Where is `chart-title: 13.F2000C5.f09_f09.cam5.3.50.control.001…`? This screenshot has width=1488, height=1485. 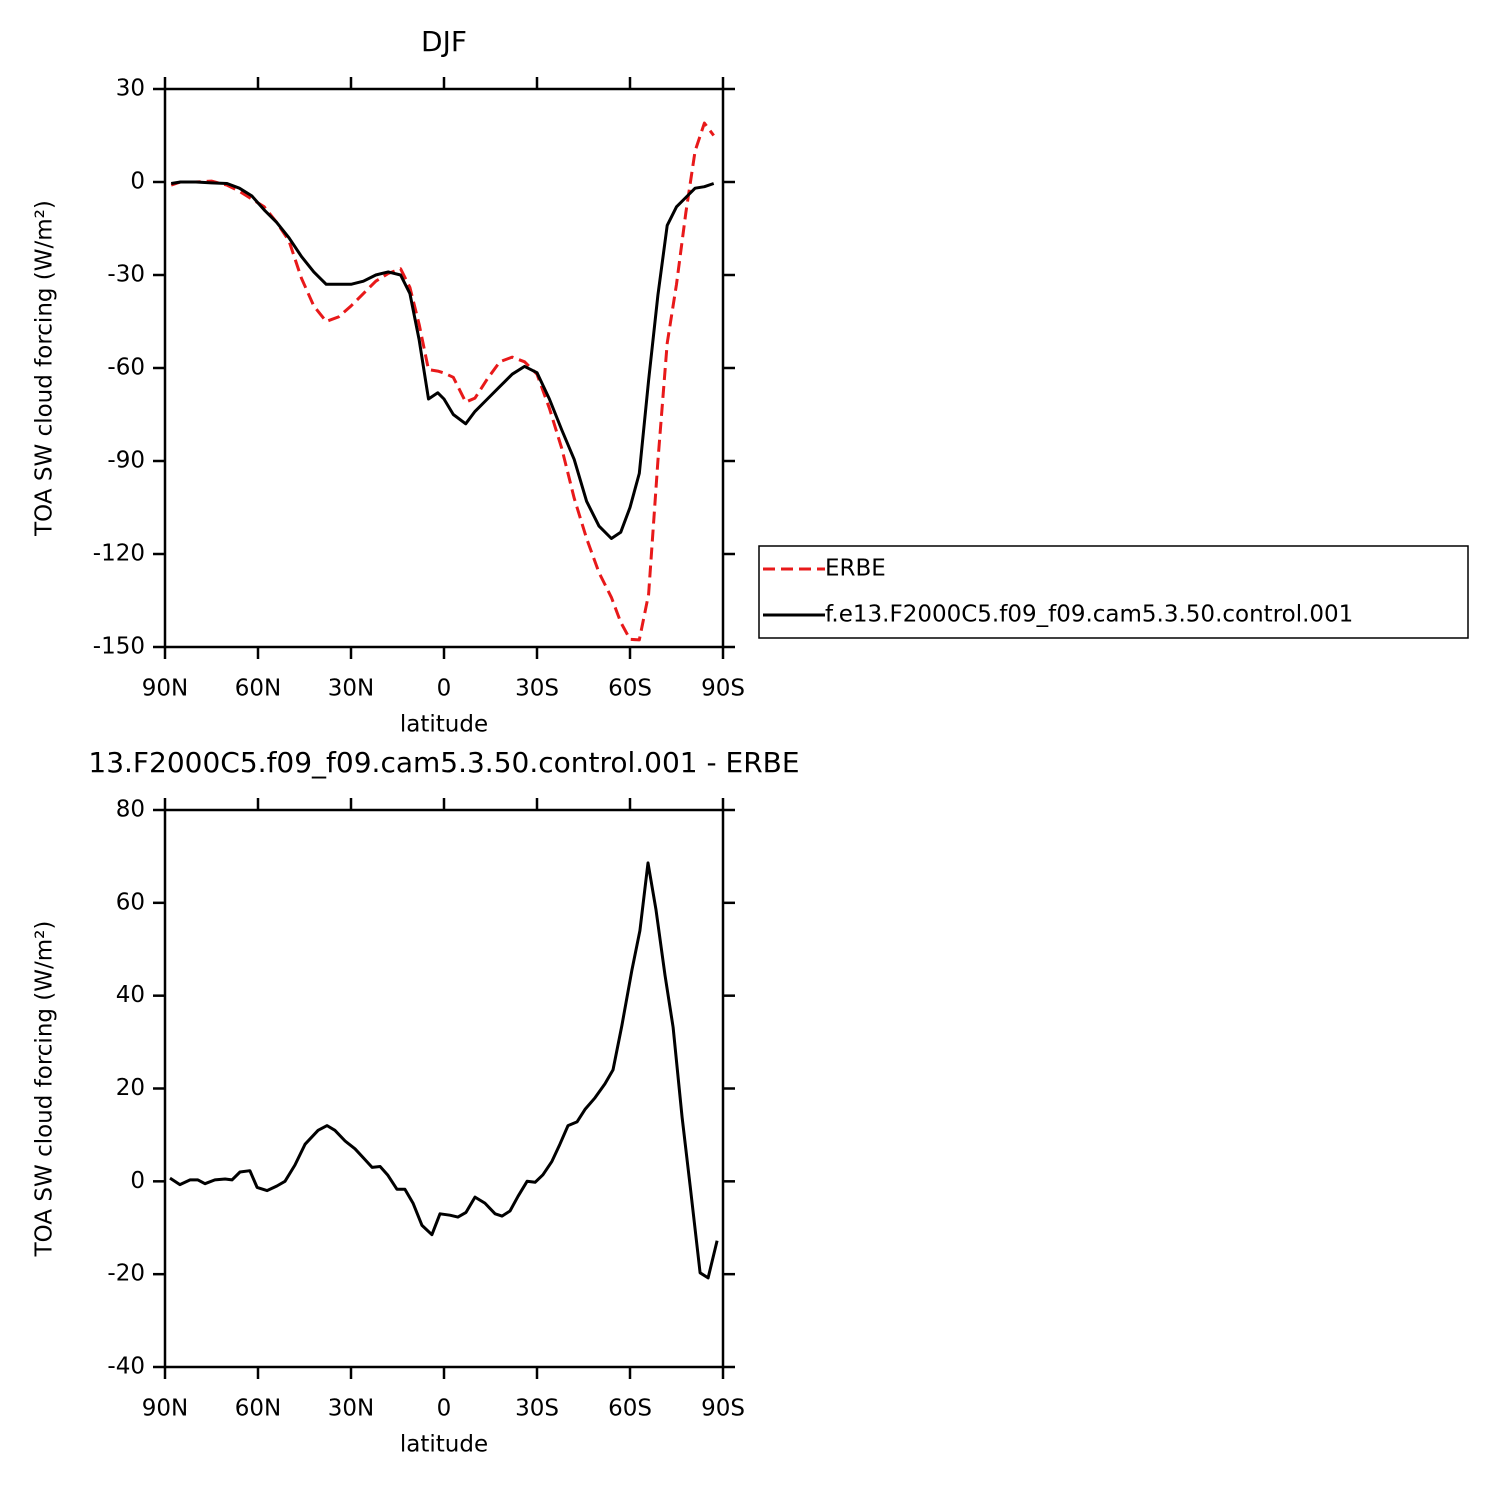 chart-title: 13.F2000C5.f09_f09.cam5.3.50.control.001… is located at coordinates (443, 762).